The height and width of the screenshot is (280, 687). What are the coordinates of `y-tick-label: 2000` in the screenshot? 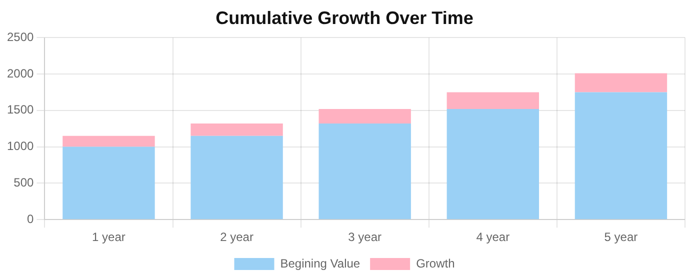 It's located at (20, 73).